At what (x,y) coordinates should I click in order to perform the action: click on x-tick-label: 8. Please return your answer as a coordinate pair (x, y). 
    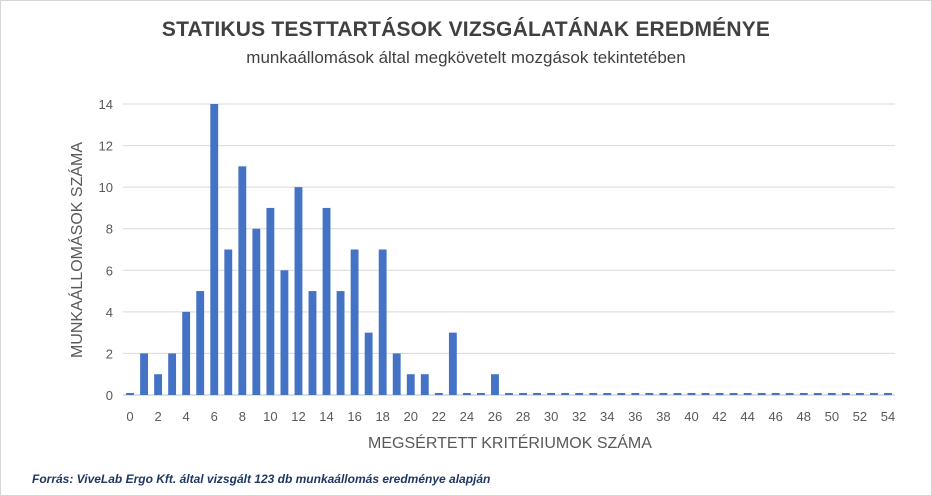
    Looking at the image, I should click on (242, 416).